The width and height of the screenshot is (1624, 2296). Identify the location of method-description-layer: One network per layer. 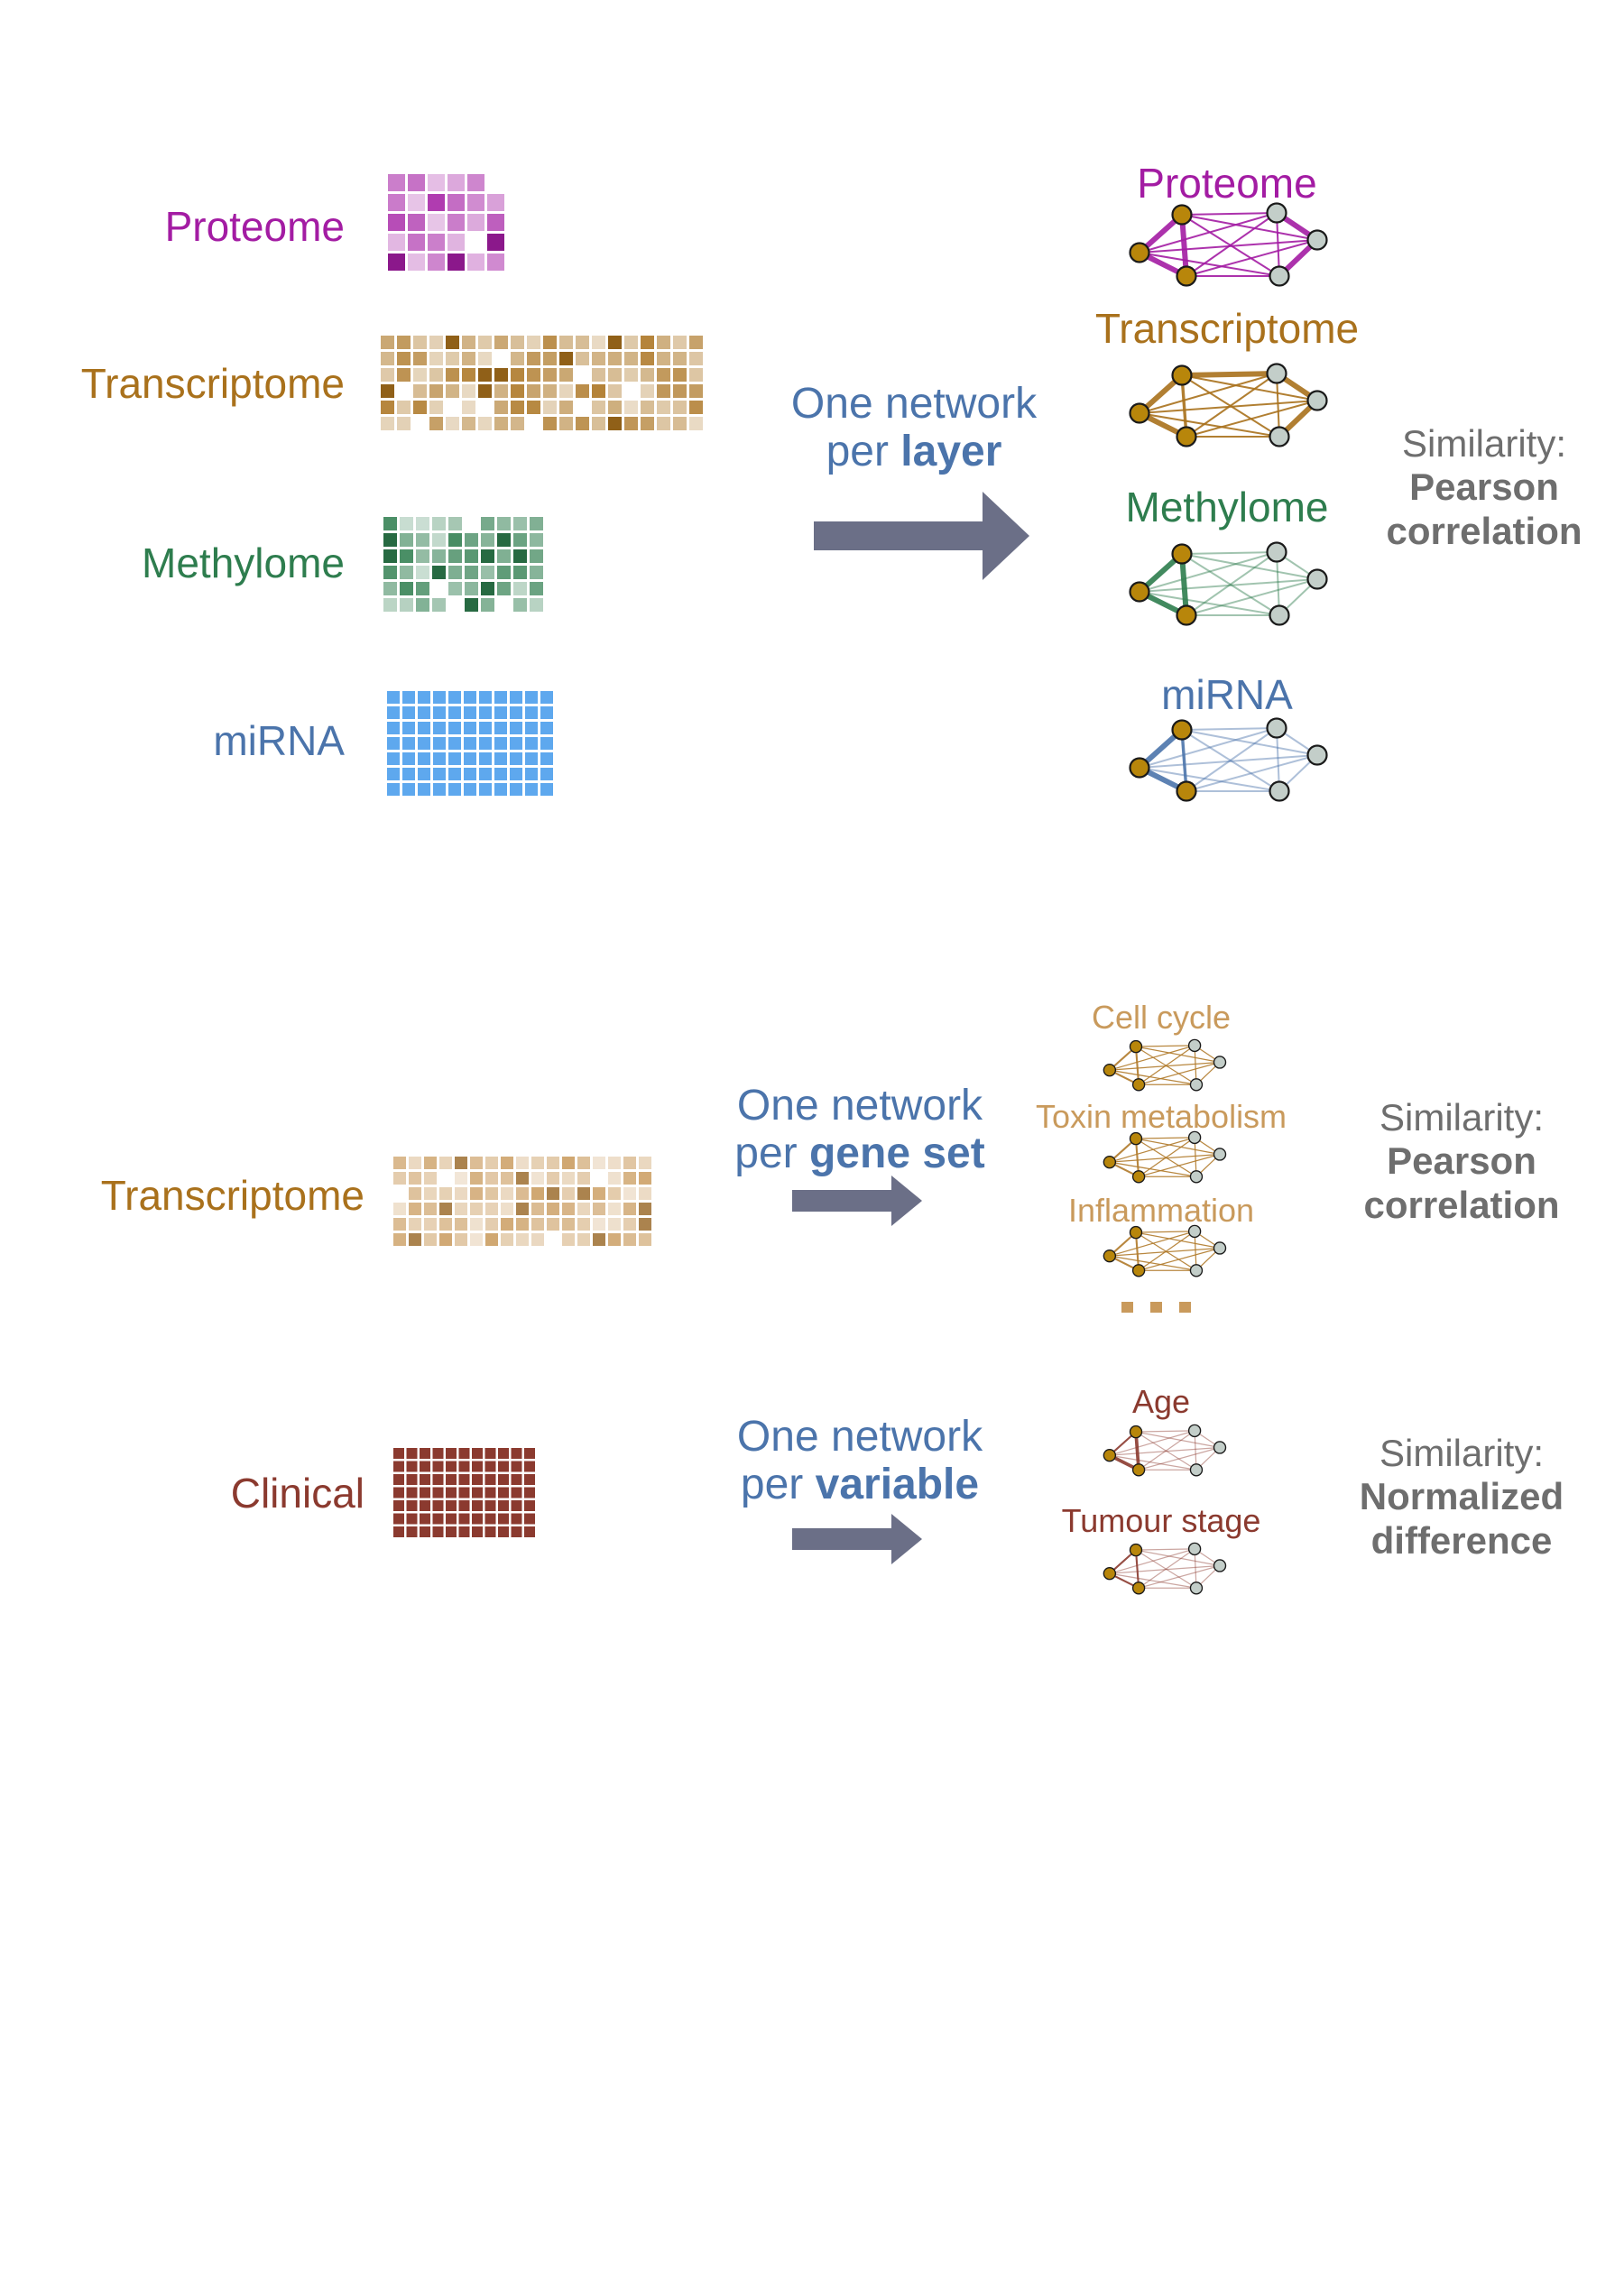
(914, 428).